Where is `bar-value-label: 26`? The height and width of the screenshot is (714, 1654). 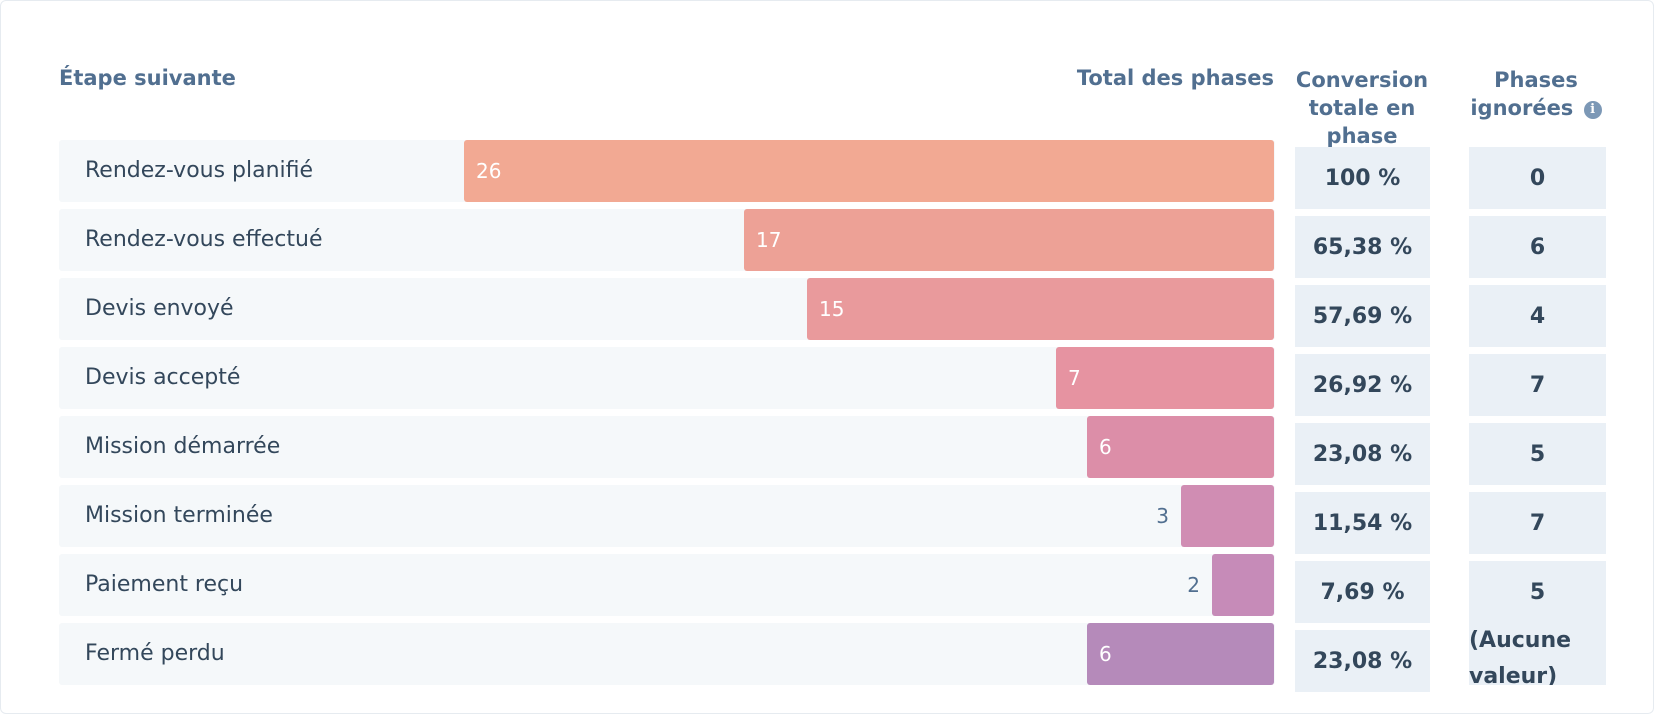
bar-value-label: 26 is located at coordinates (489, 171).